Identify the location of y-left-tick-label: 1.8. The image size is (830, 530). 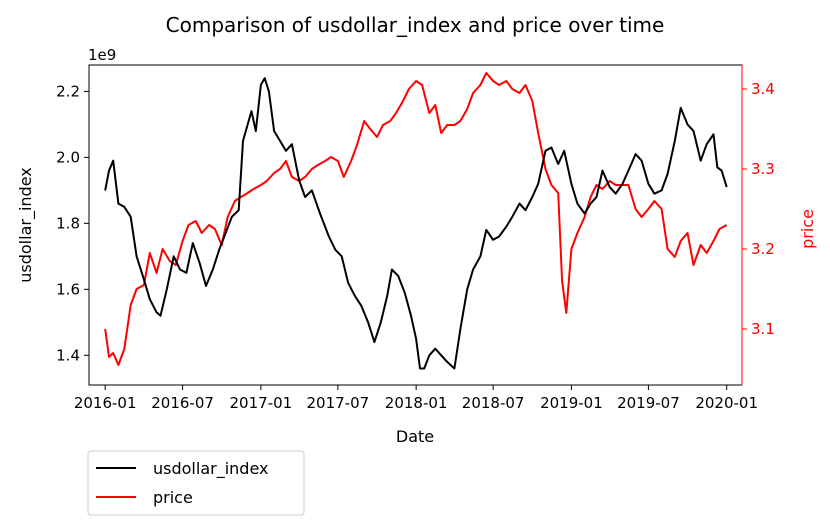
(68, 223).